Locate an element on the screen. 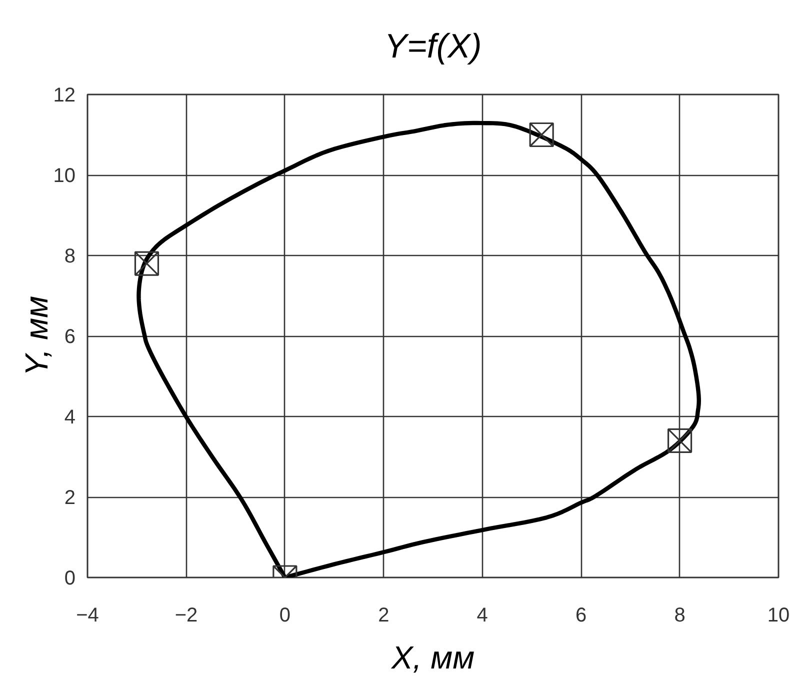 This screenshot has width=790, height=678. x-tick-label: 4 is located at coordinates (482, 615).